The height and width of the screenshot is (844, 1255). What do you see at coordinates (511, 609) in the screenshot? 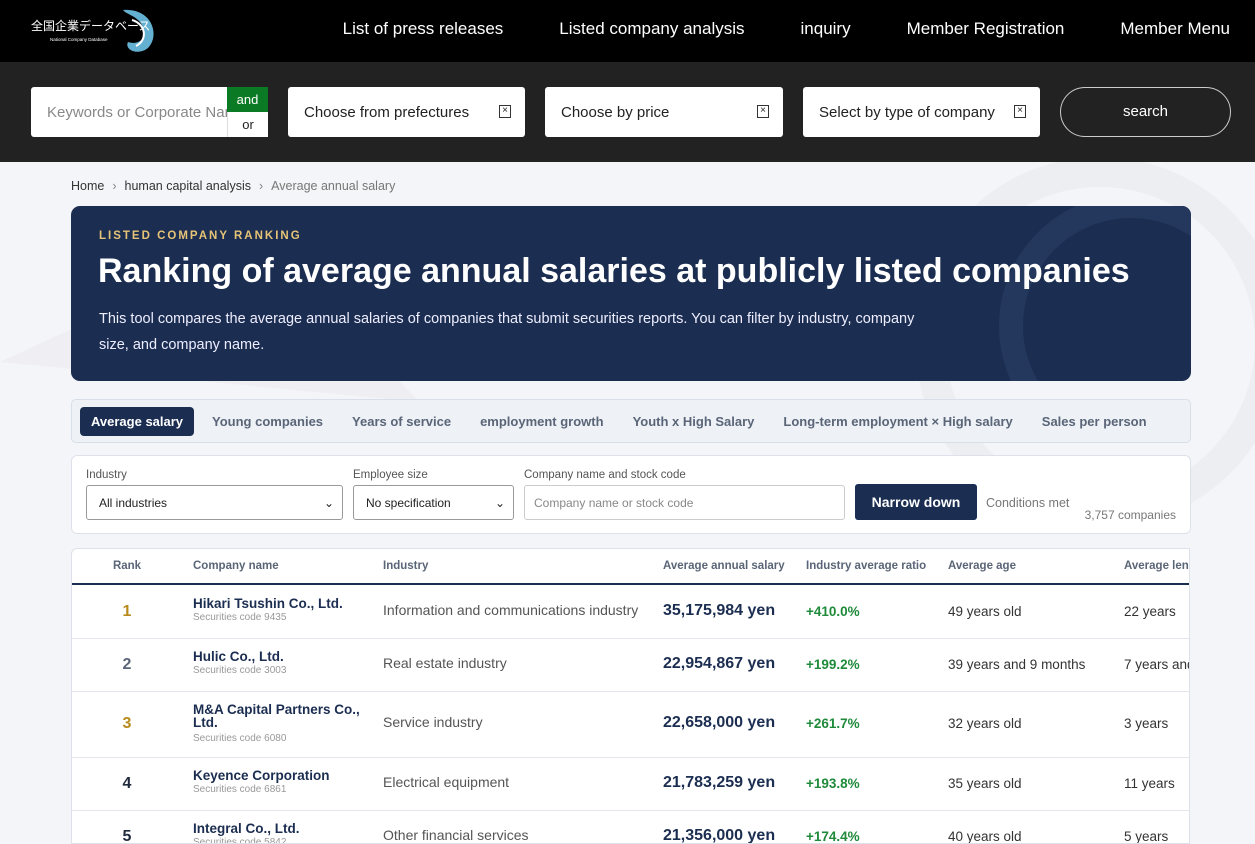
I see `industry: Information and communications industry` at bounding box center [511, 609].